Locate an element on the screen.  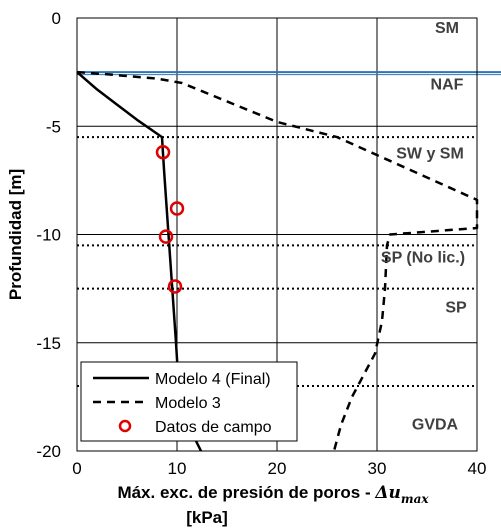
x-axis-label-subscript: max is located at coordinates (415, 499).